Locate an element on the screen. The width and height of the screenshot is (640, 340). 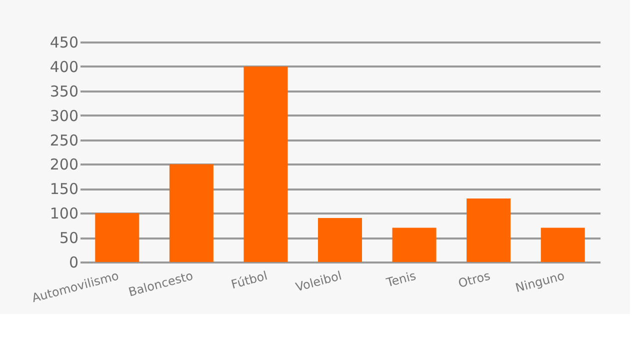
x-tick-label: Ninguno is located at coordinates (540, 282).